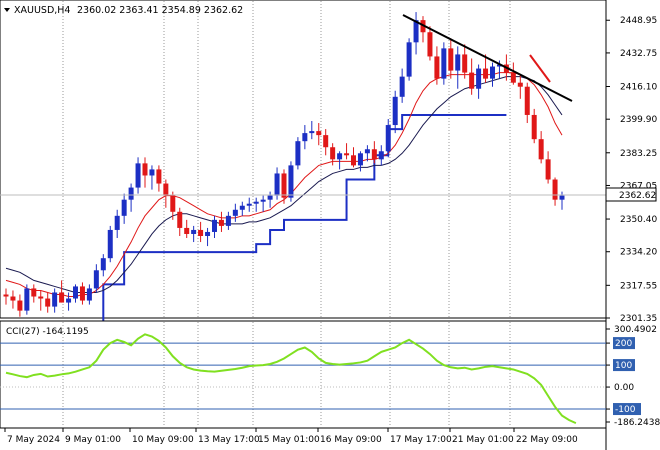 The image size is (660, 450). What do you see at coordinates (623, 344) in the screenshot?
I see `cci-tick-label: 200` at bounding box center [623, 344].